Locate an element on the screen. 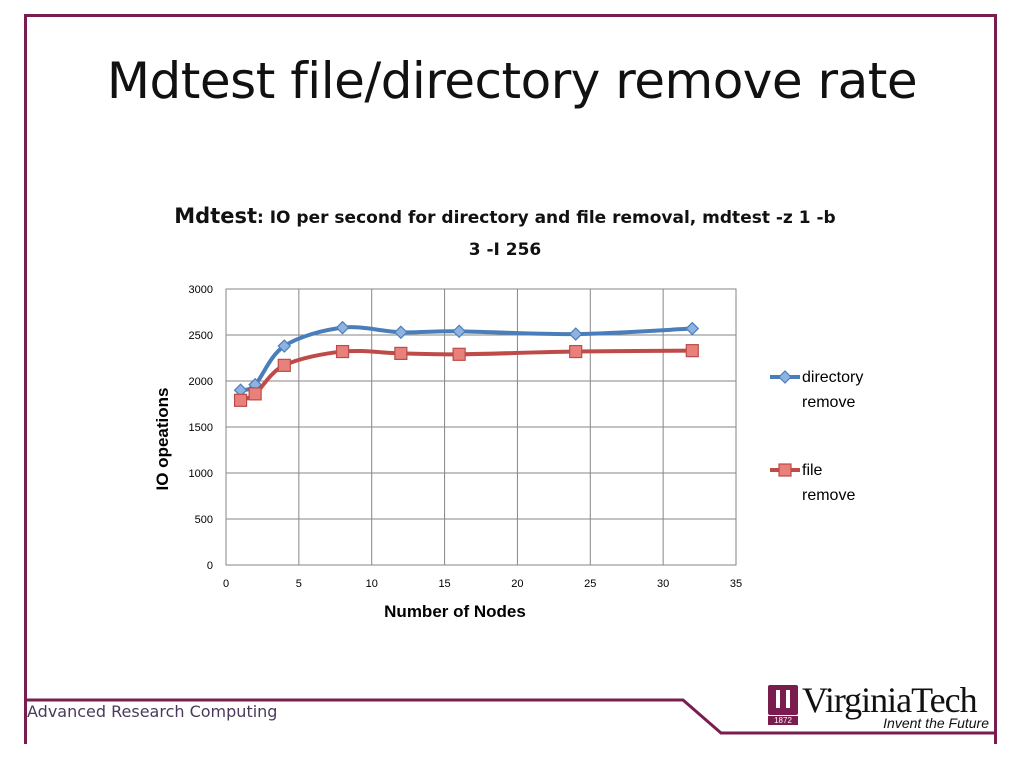 This screenshot has width=1024, height=768. x-tick-label: 35 is located at coordinates (736, 584).